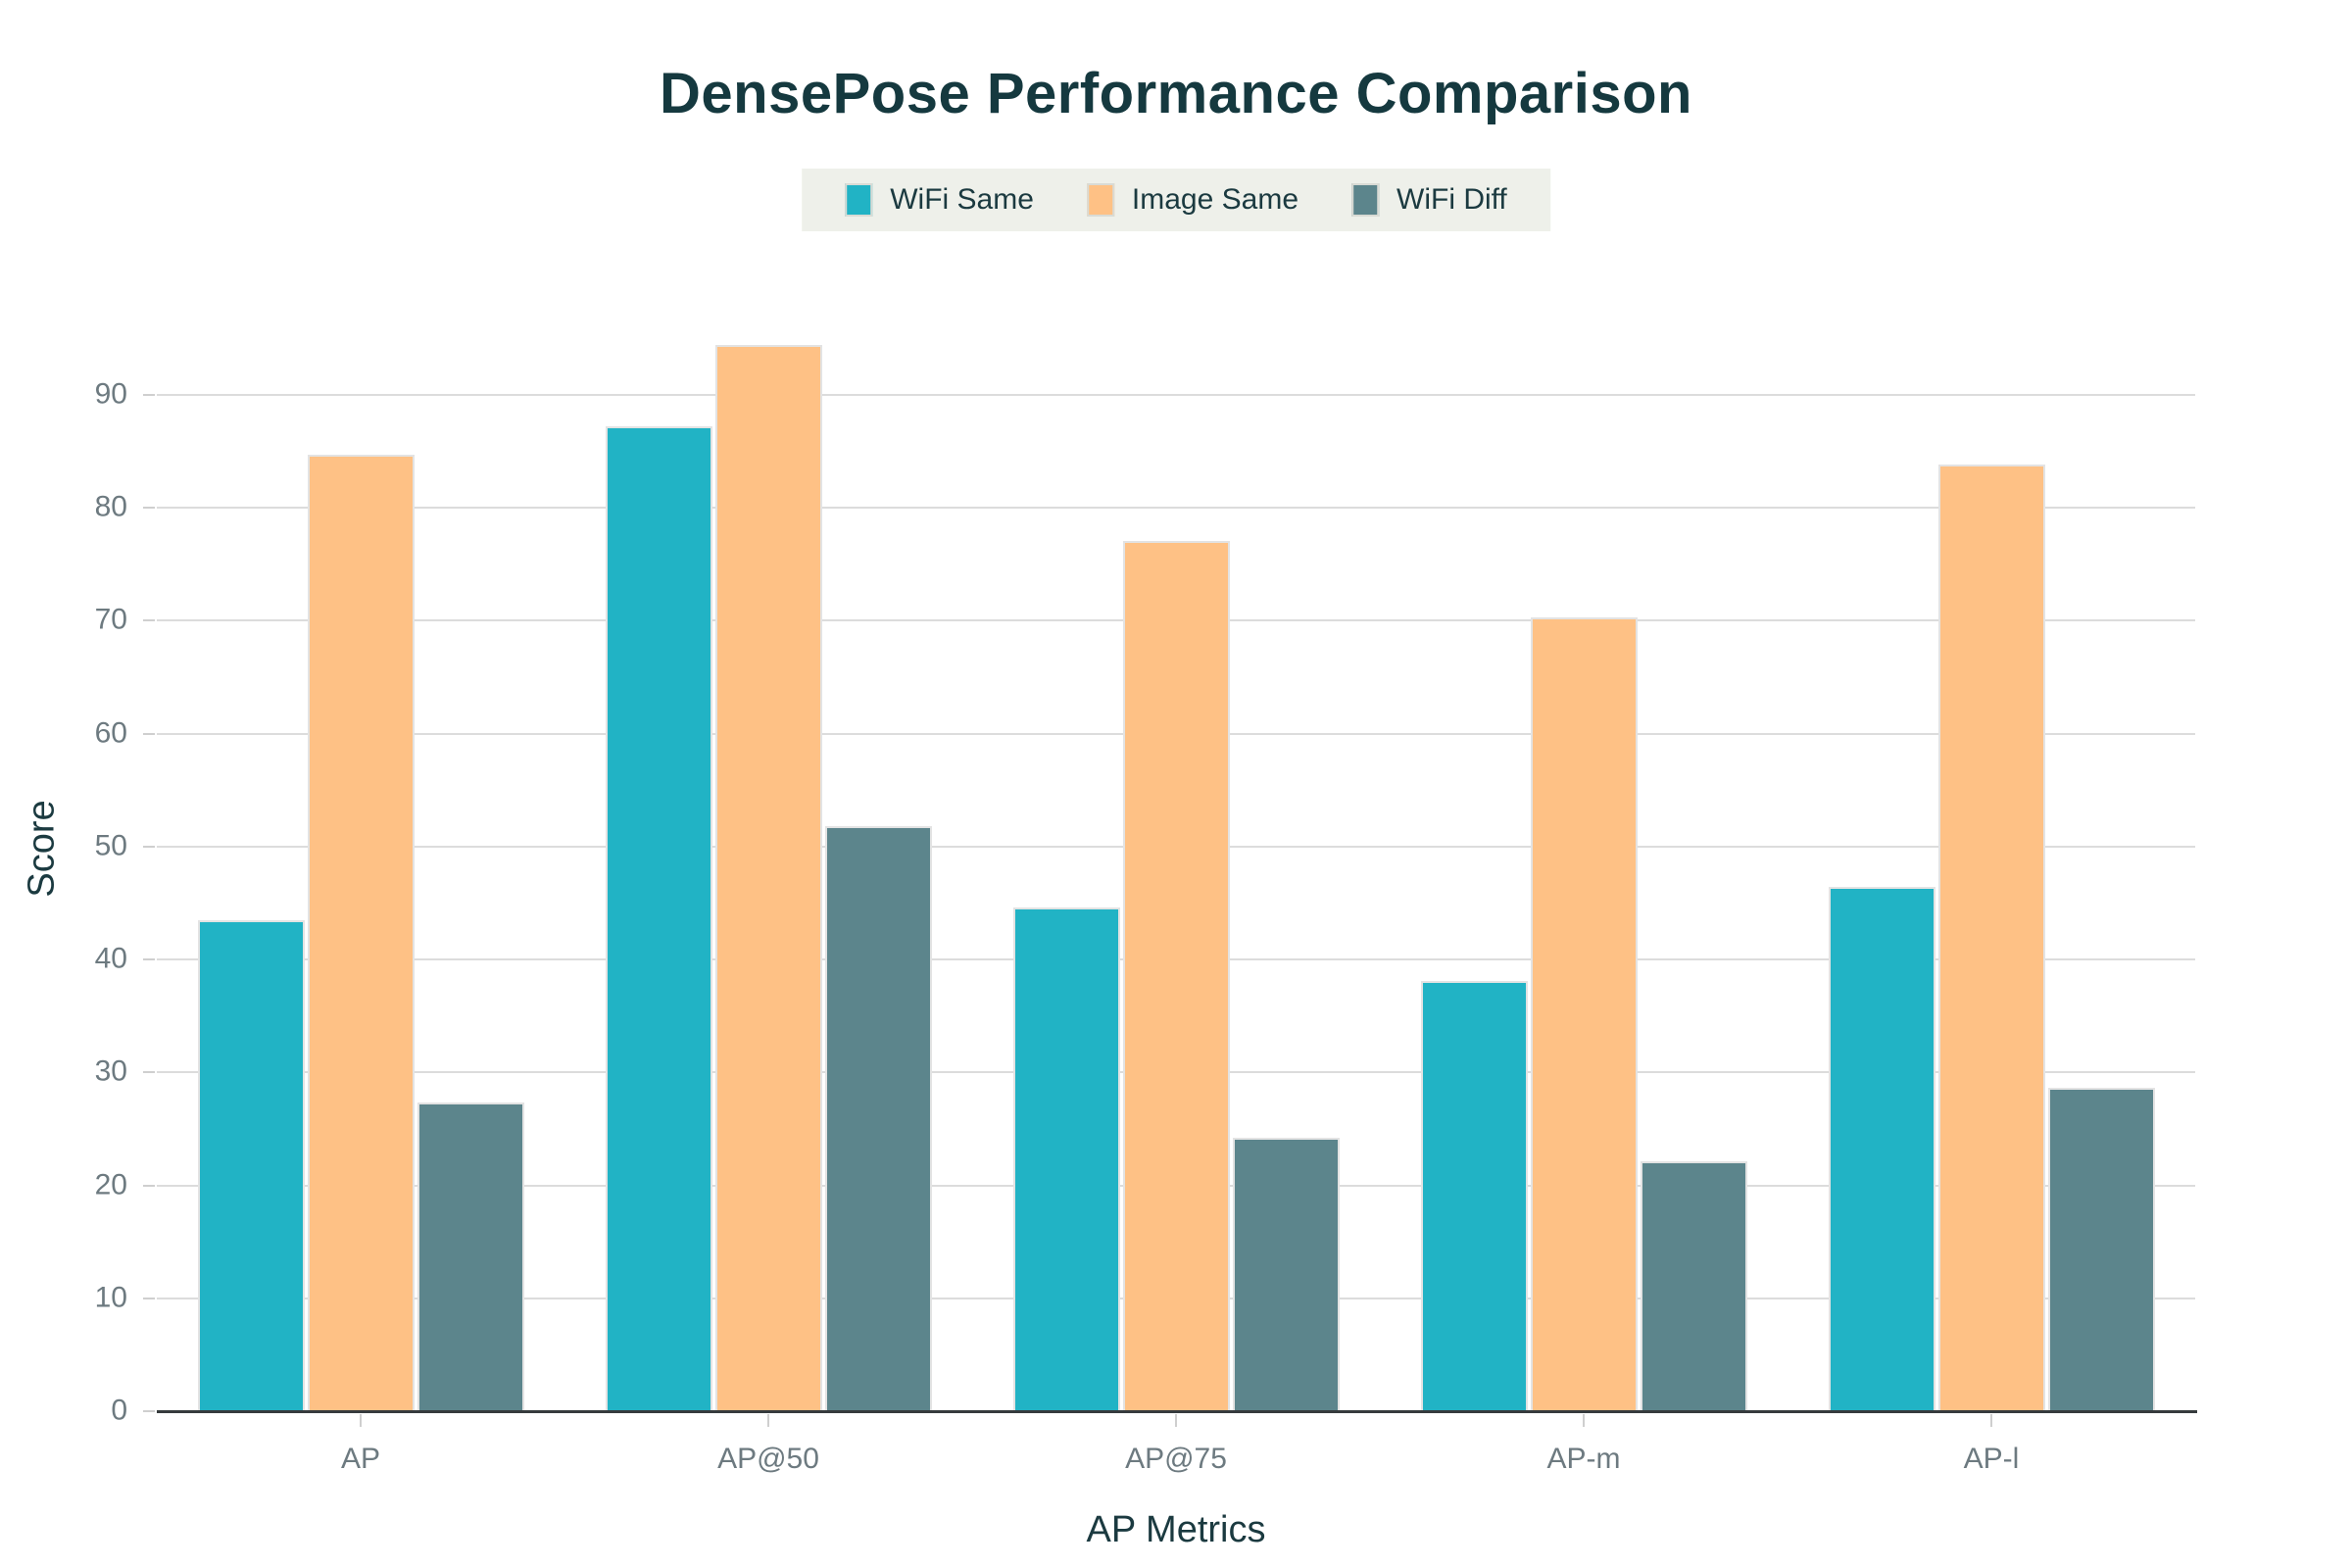  Describe the element at coordinates (1584, 1013) in the screenshot. I see `bar-image-same-ap-m` at that location.